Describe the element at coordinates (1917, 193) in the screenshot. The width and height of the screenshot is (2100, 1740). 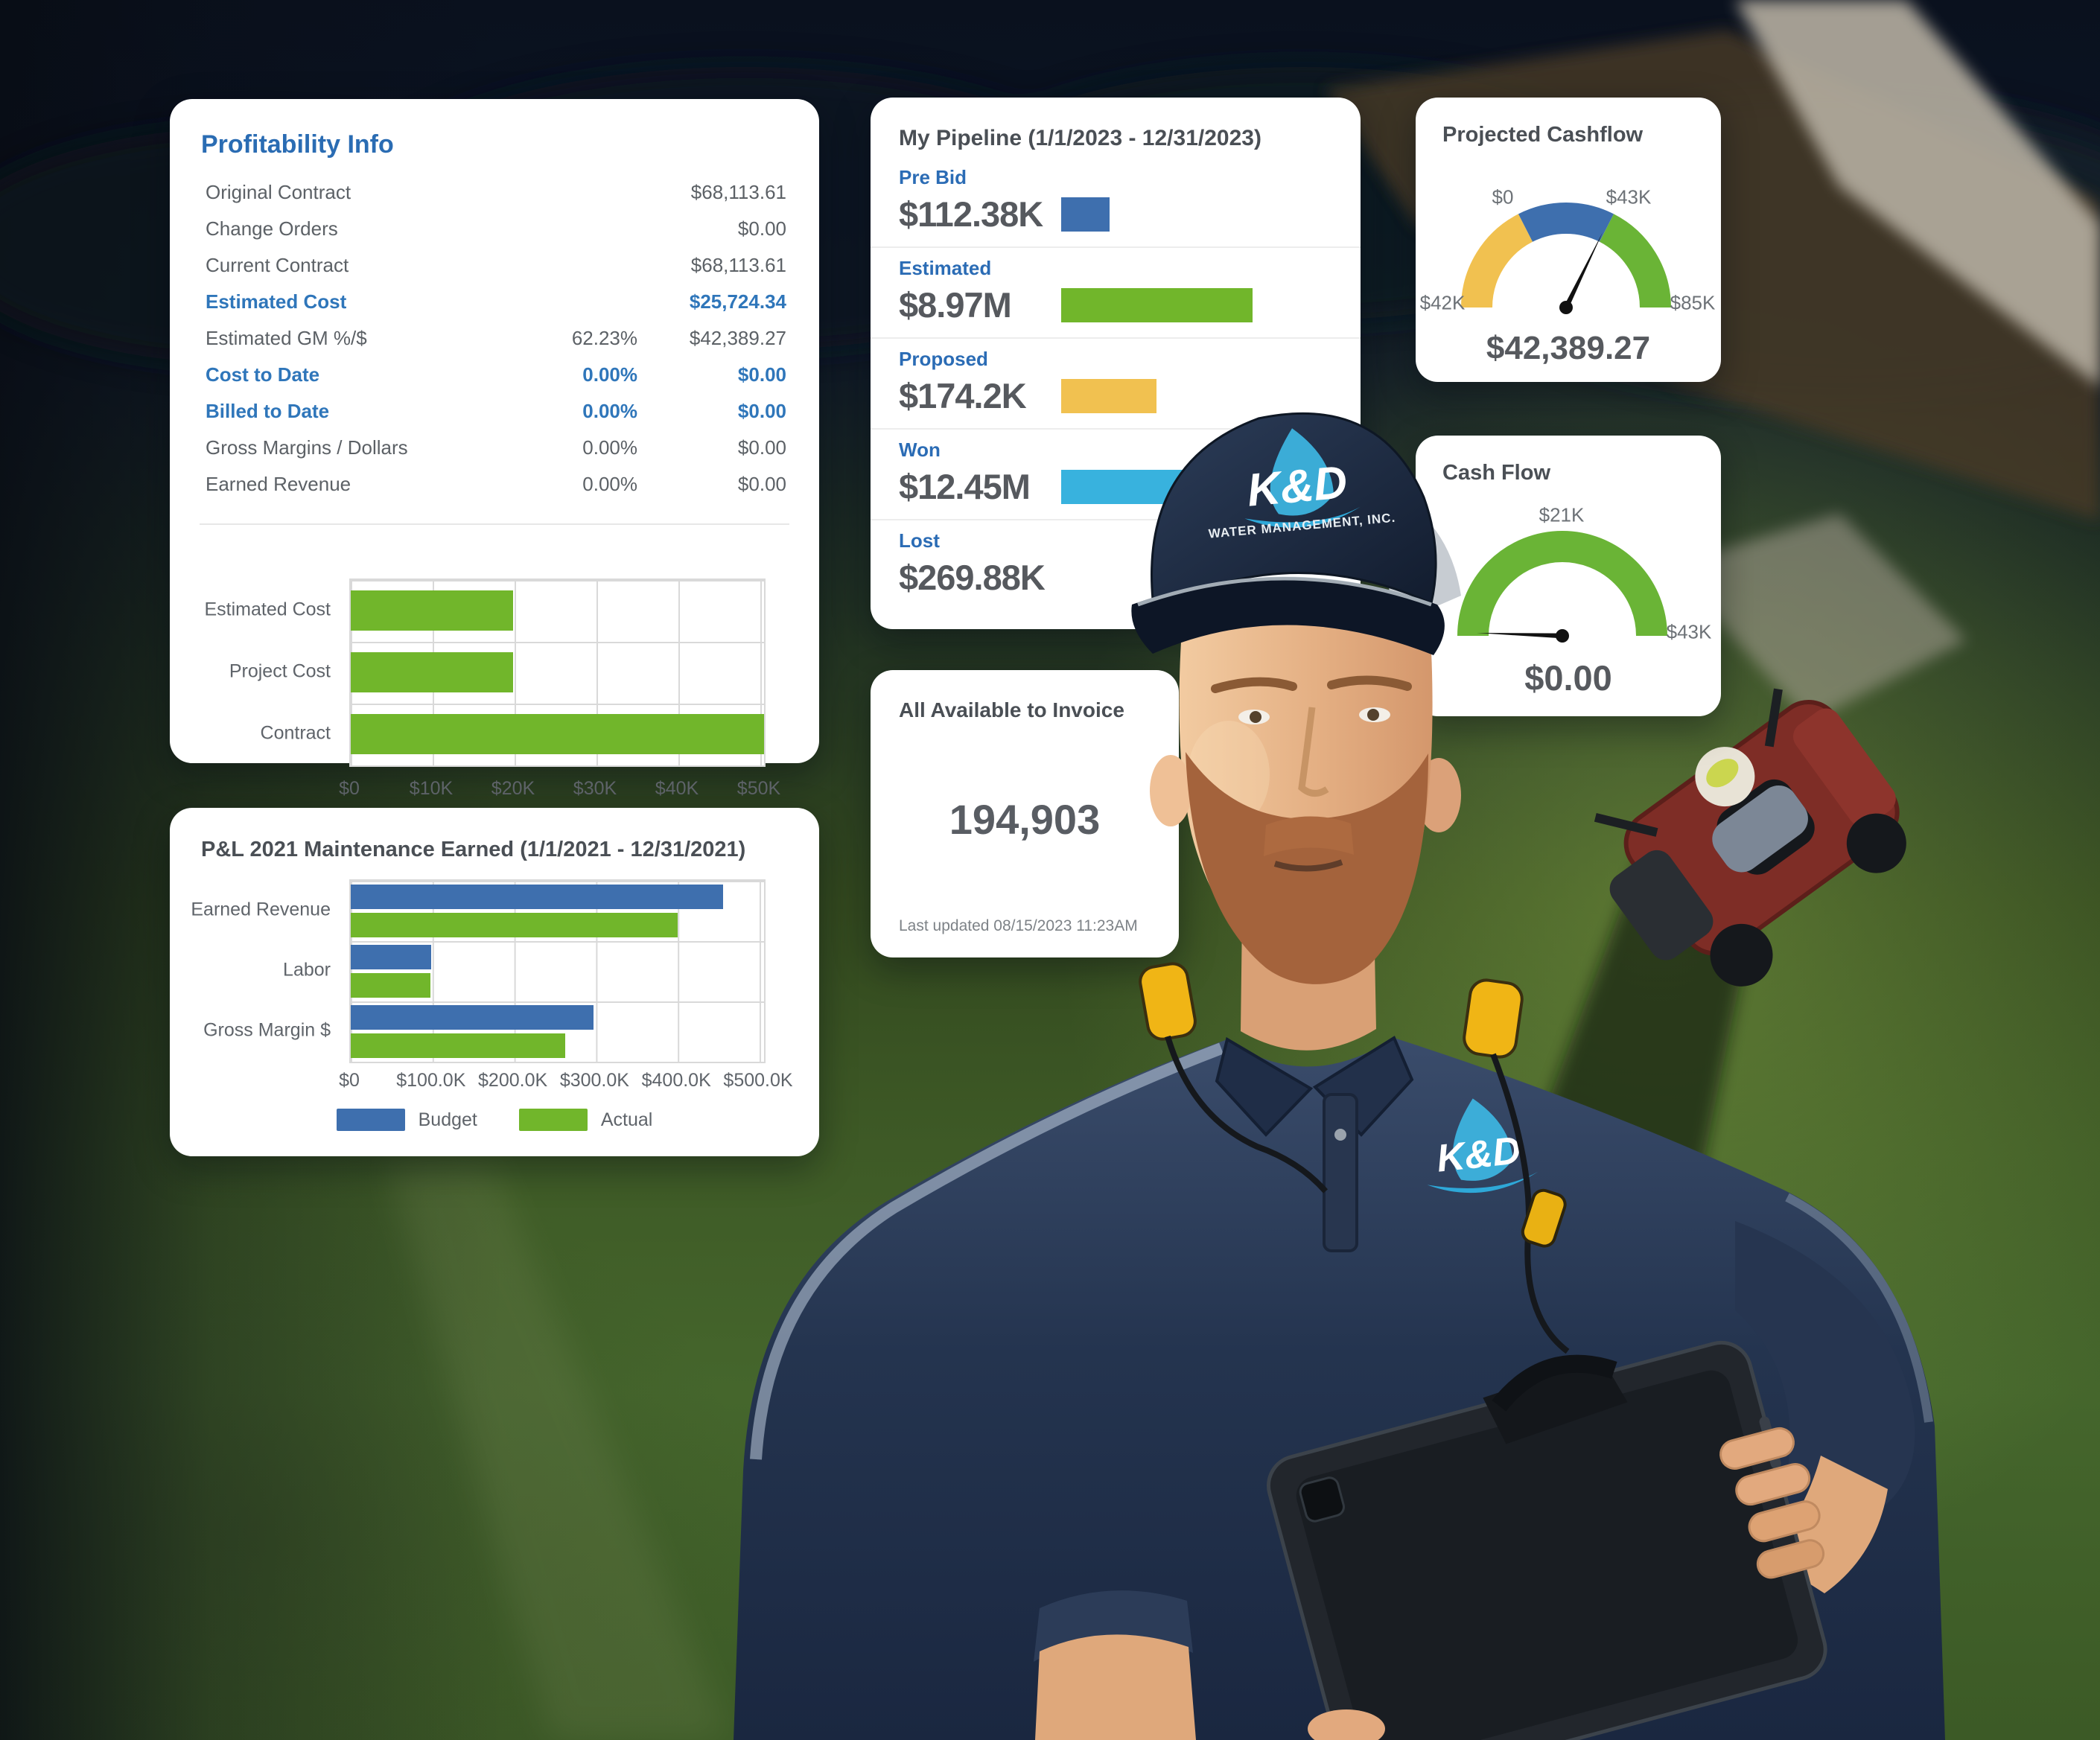
I see `walk-path` at that location.